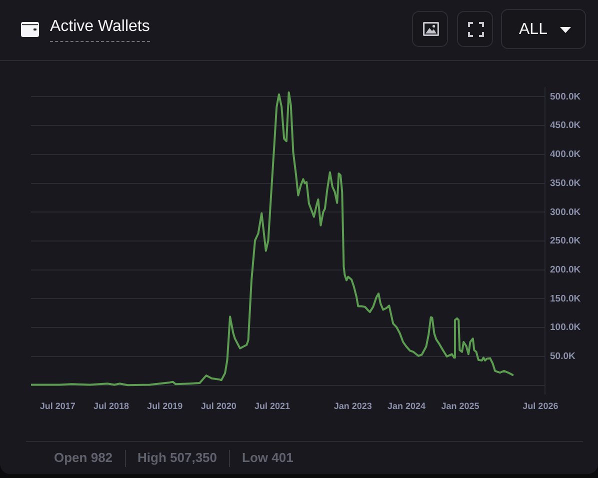 Image resolution: width=598 pixels, height=478 pixels. What do you see at coordinates (565, 241) in the screenshot?
I see `y-tick-label: 250.0K` at bounding box center [565, 241].